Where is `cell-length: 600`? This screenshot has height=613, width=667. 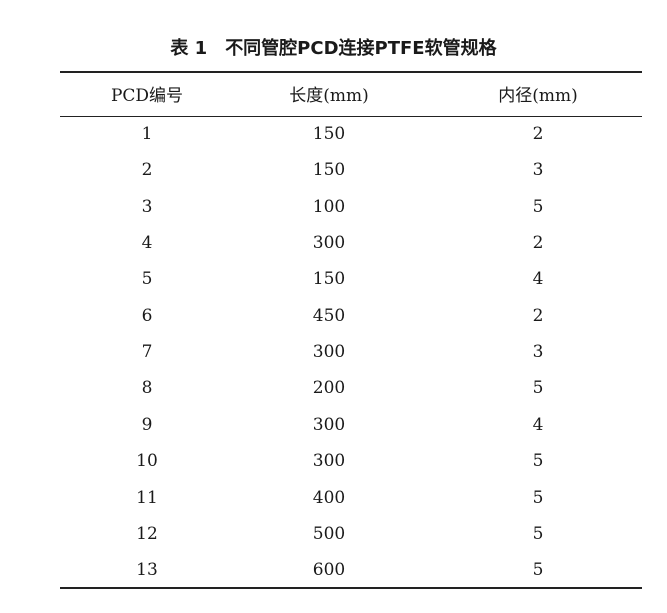
cell-length: 600 is located at coordinates (329, 570).